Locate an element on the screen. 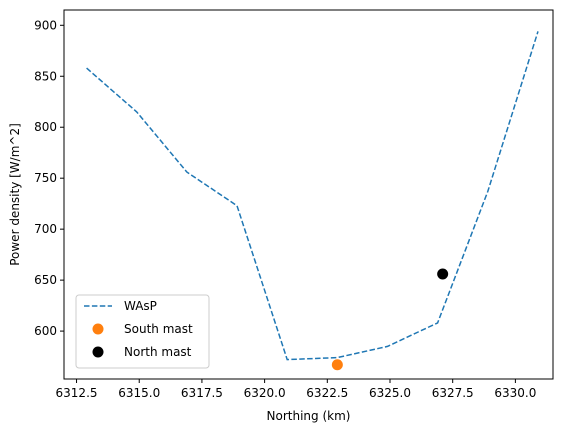  legend-label-wasp: WAsP is located at coordinates (140, 306).